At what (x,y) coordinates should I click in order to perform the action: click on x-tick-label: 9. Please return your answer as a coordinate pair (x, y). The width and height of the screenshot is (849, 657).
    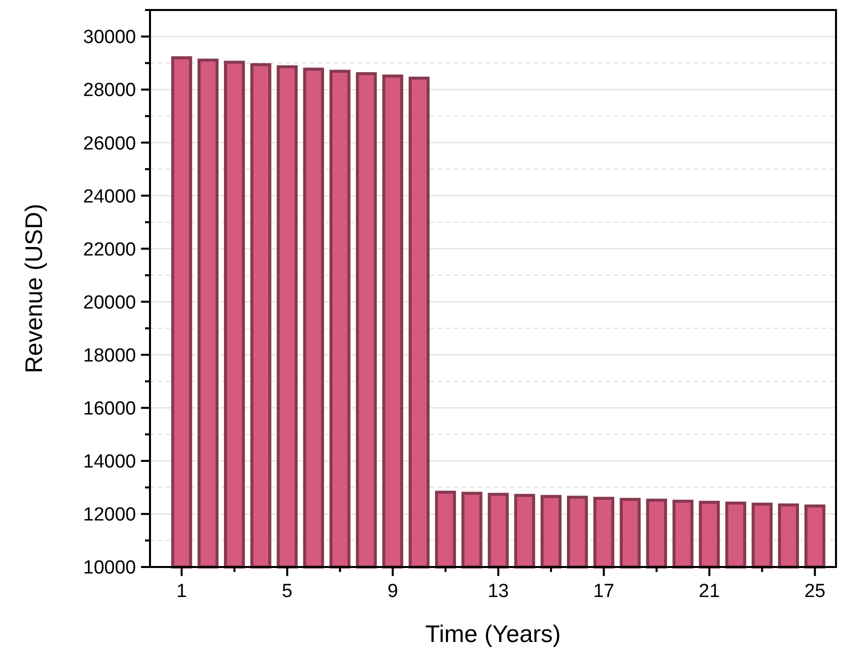
    Looking at the image, I should click on (392, 591).